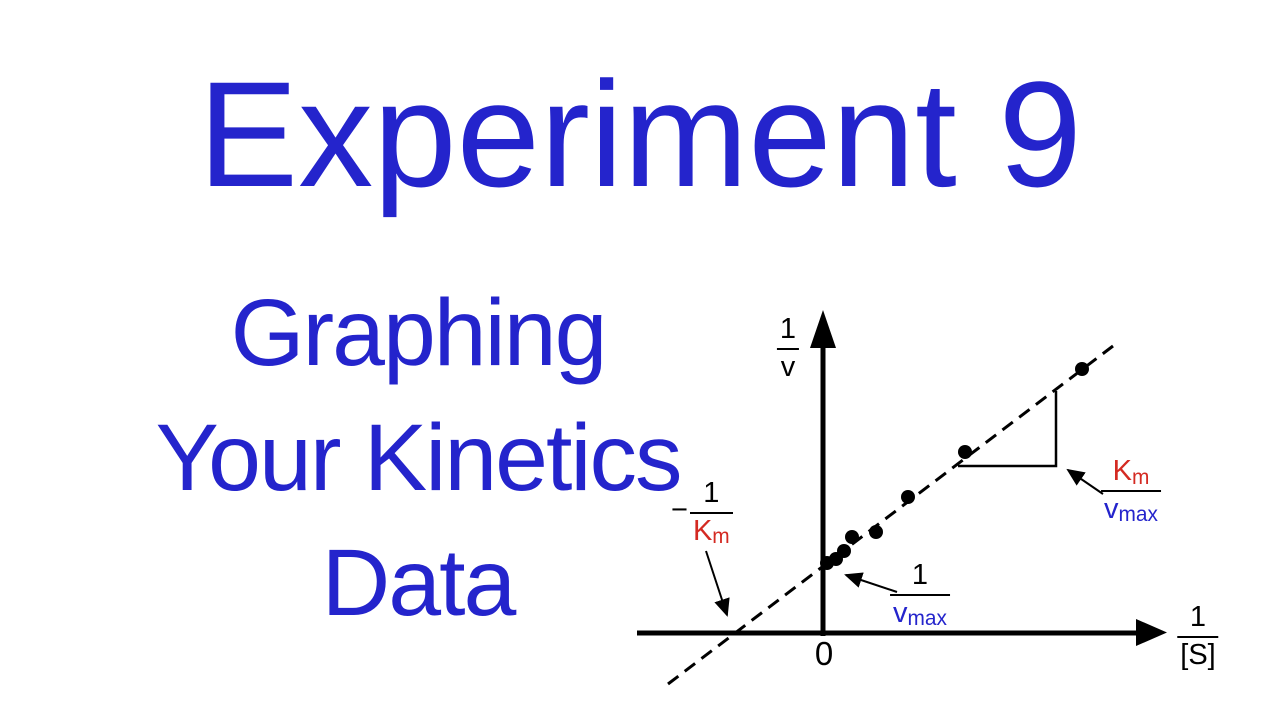  I want to click on x-axis-label-denominator: [S], so click(1198, 654).